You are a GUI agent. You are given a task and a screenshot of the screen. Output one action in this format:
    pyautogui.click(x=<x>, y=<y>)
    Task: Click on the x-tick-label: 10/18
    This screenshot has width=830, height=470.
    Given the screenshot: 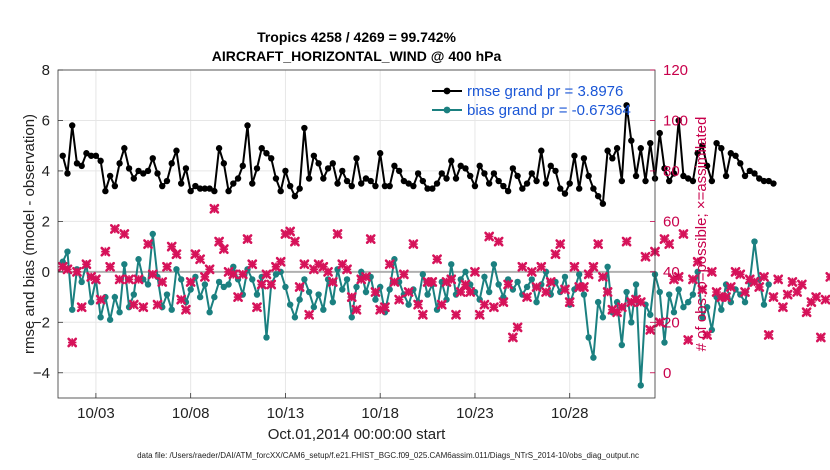 What is the action you would take?
    pyautogui.click(x=380, y=413)
    